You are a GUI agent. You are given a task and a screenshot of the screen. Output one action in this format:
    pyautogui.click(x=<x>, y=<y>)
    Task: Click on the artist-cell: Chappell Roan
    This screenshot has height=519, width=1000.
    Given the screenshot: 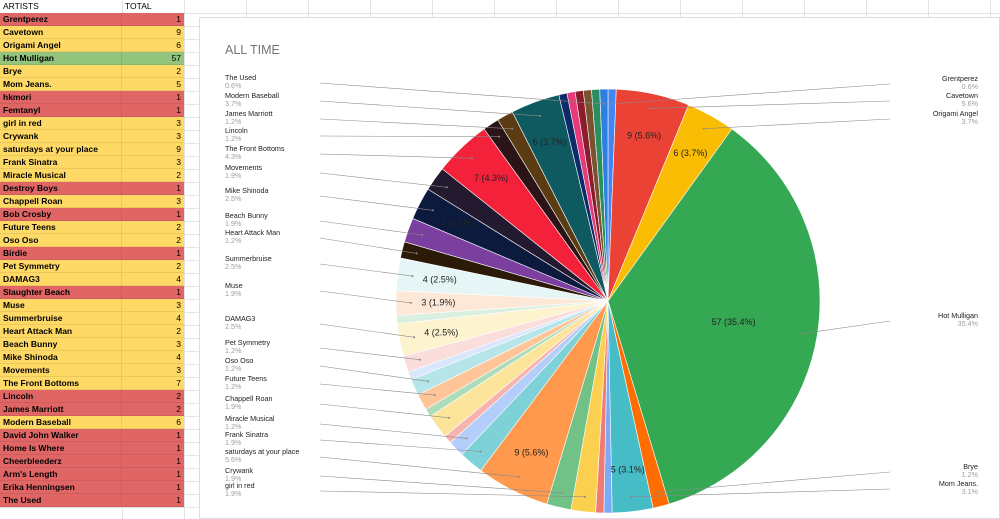 What is the action you would take?
    pyautogui.click(x=61, y=201)
    